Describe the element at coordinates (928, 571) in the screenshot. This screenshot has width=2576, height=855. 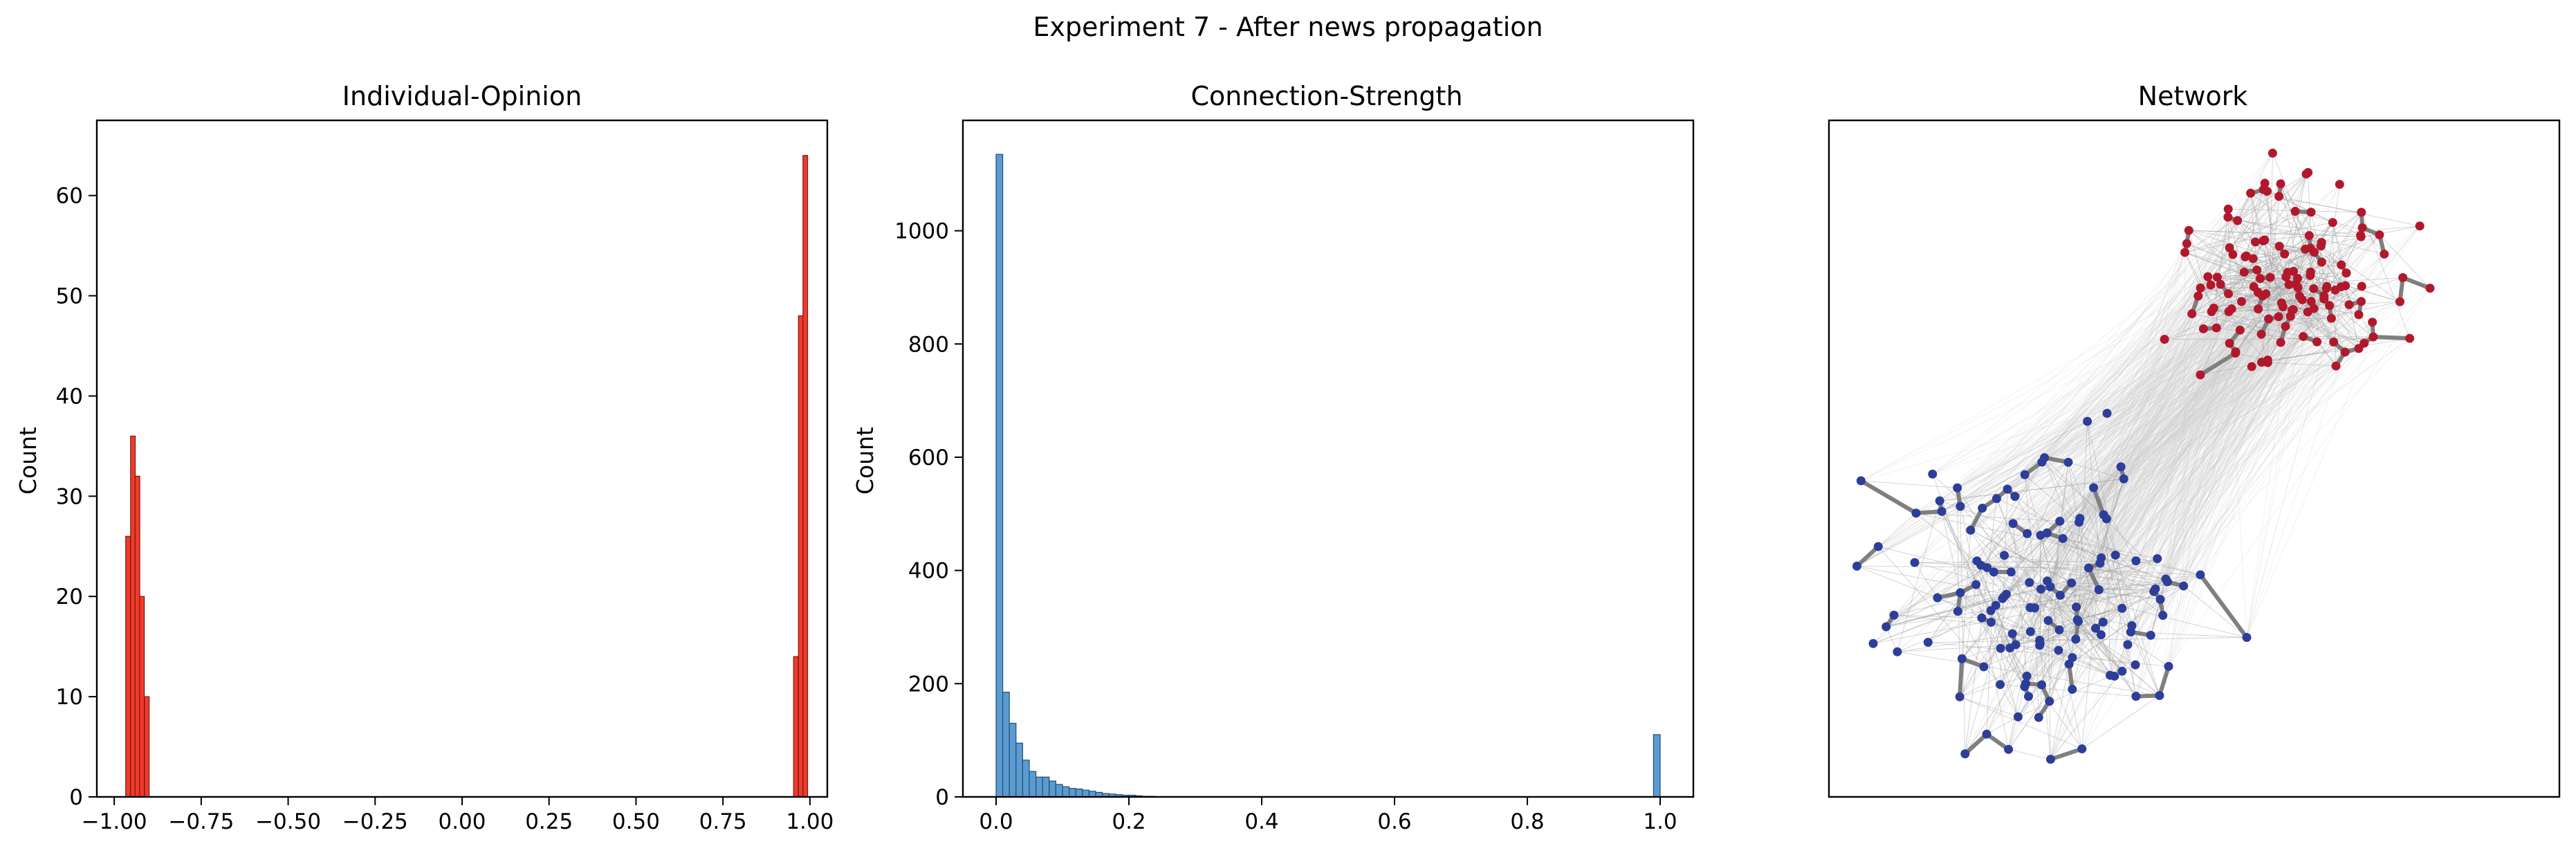
I see `strength-ytick-label: 400` at that location.